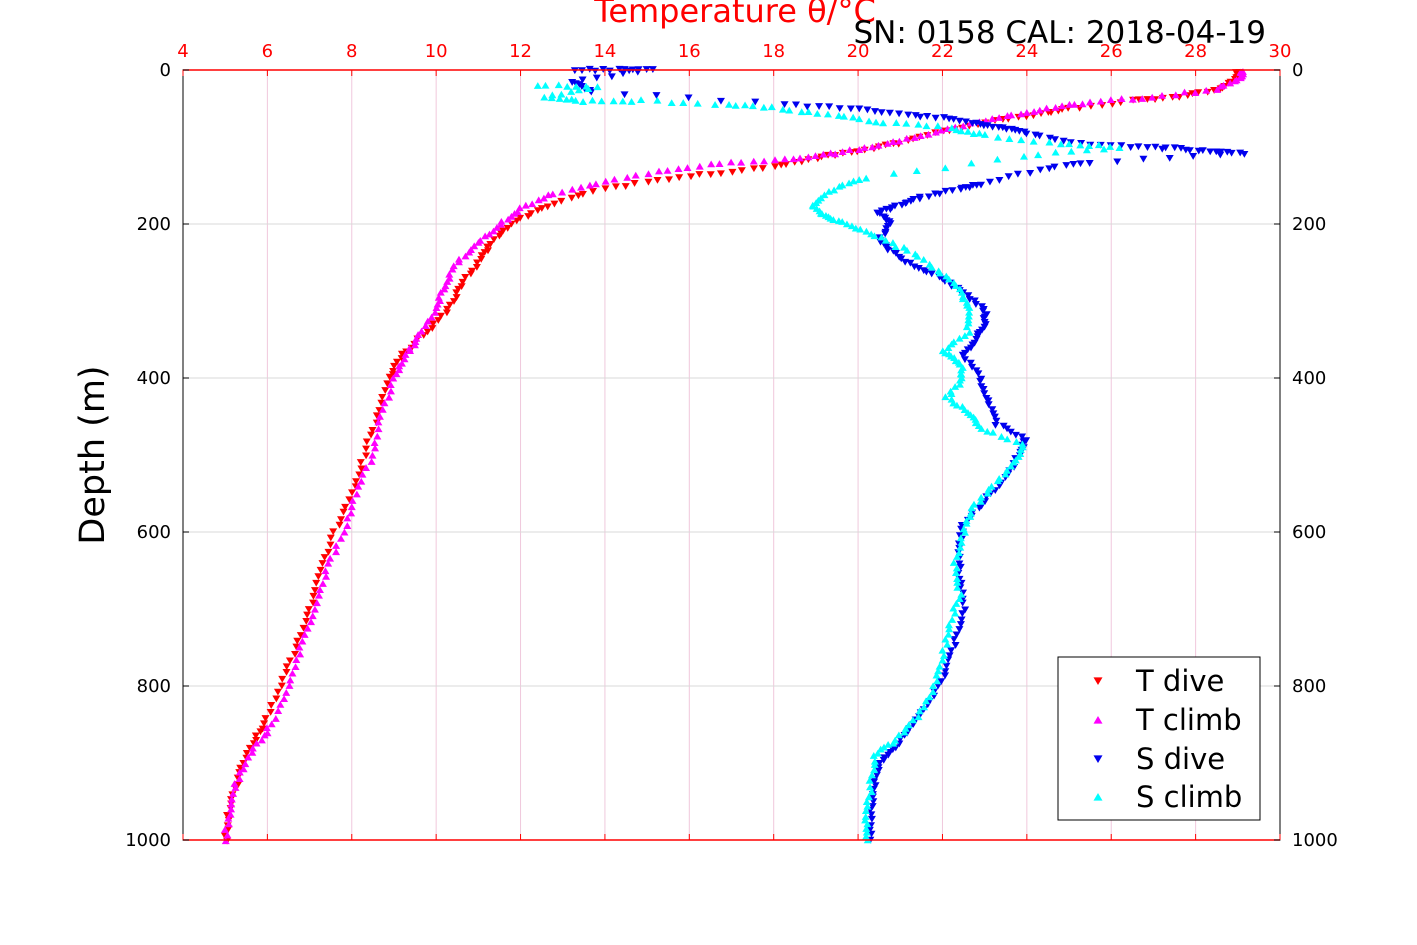  What do you see at coordinates (1315, 840) in the screenshot?
I see `y-tick-label-right: 1000` at bounding box center [1315, 840].